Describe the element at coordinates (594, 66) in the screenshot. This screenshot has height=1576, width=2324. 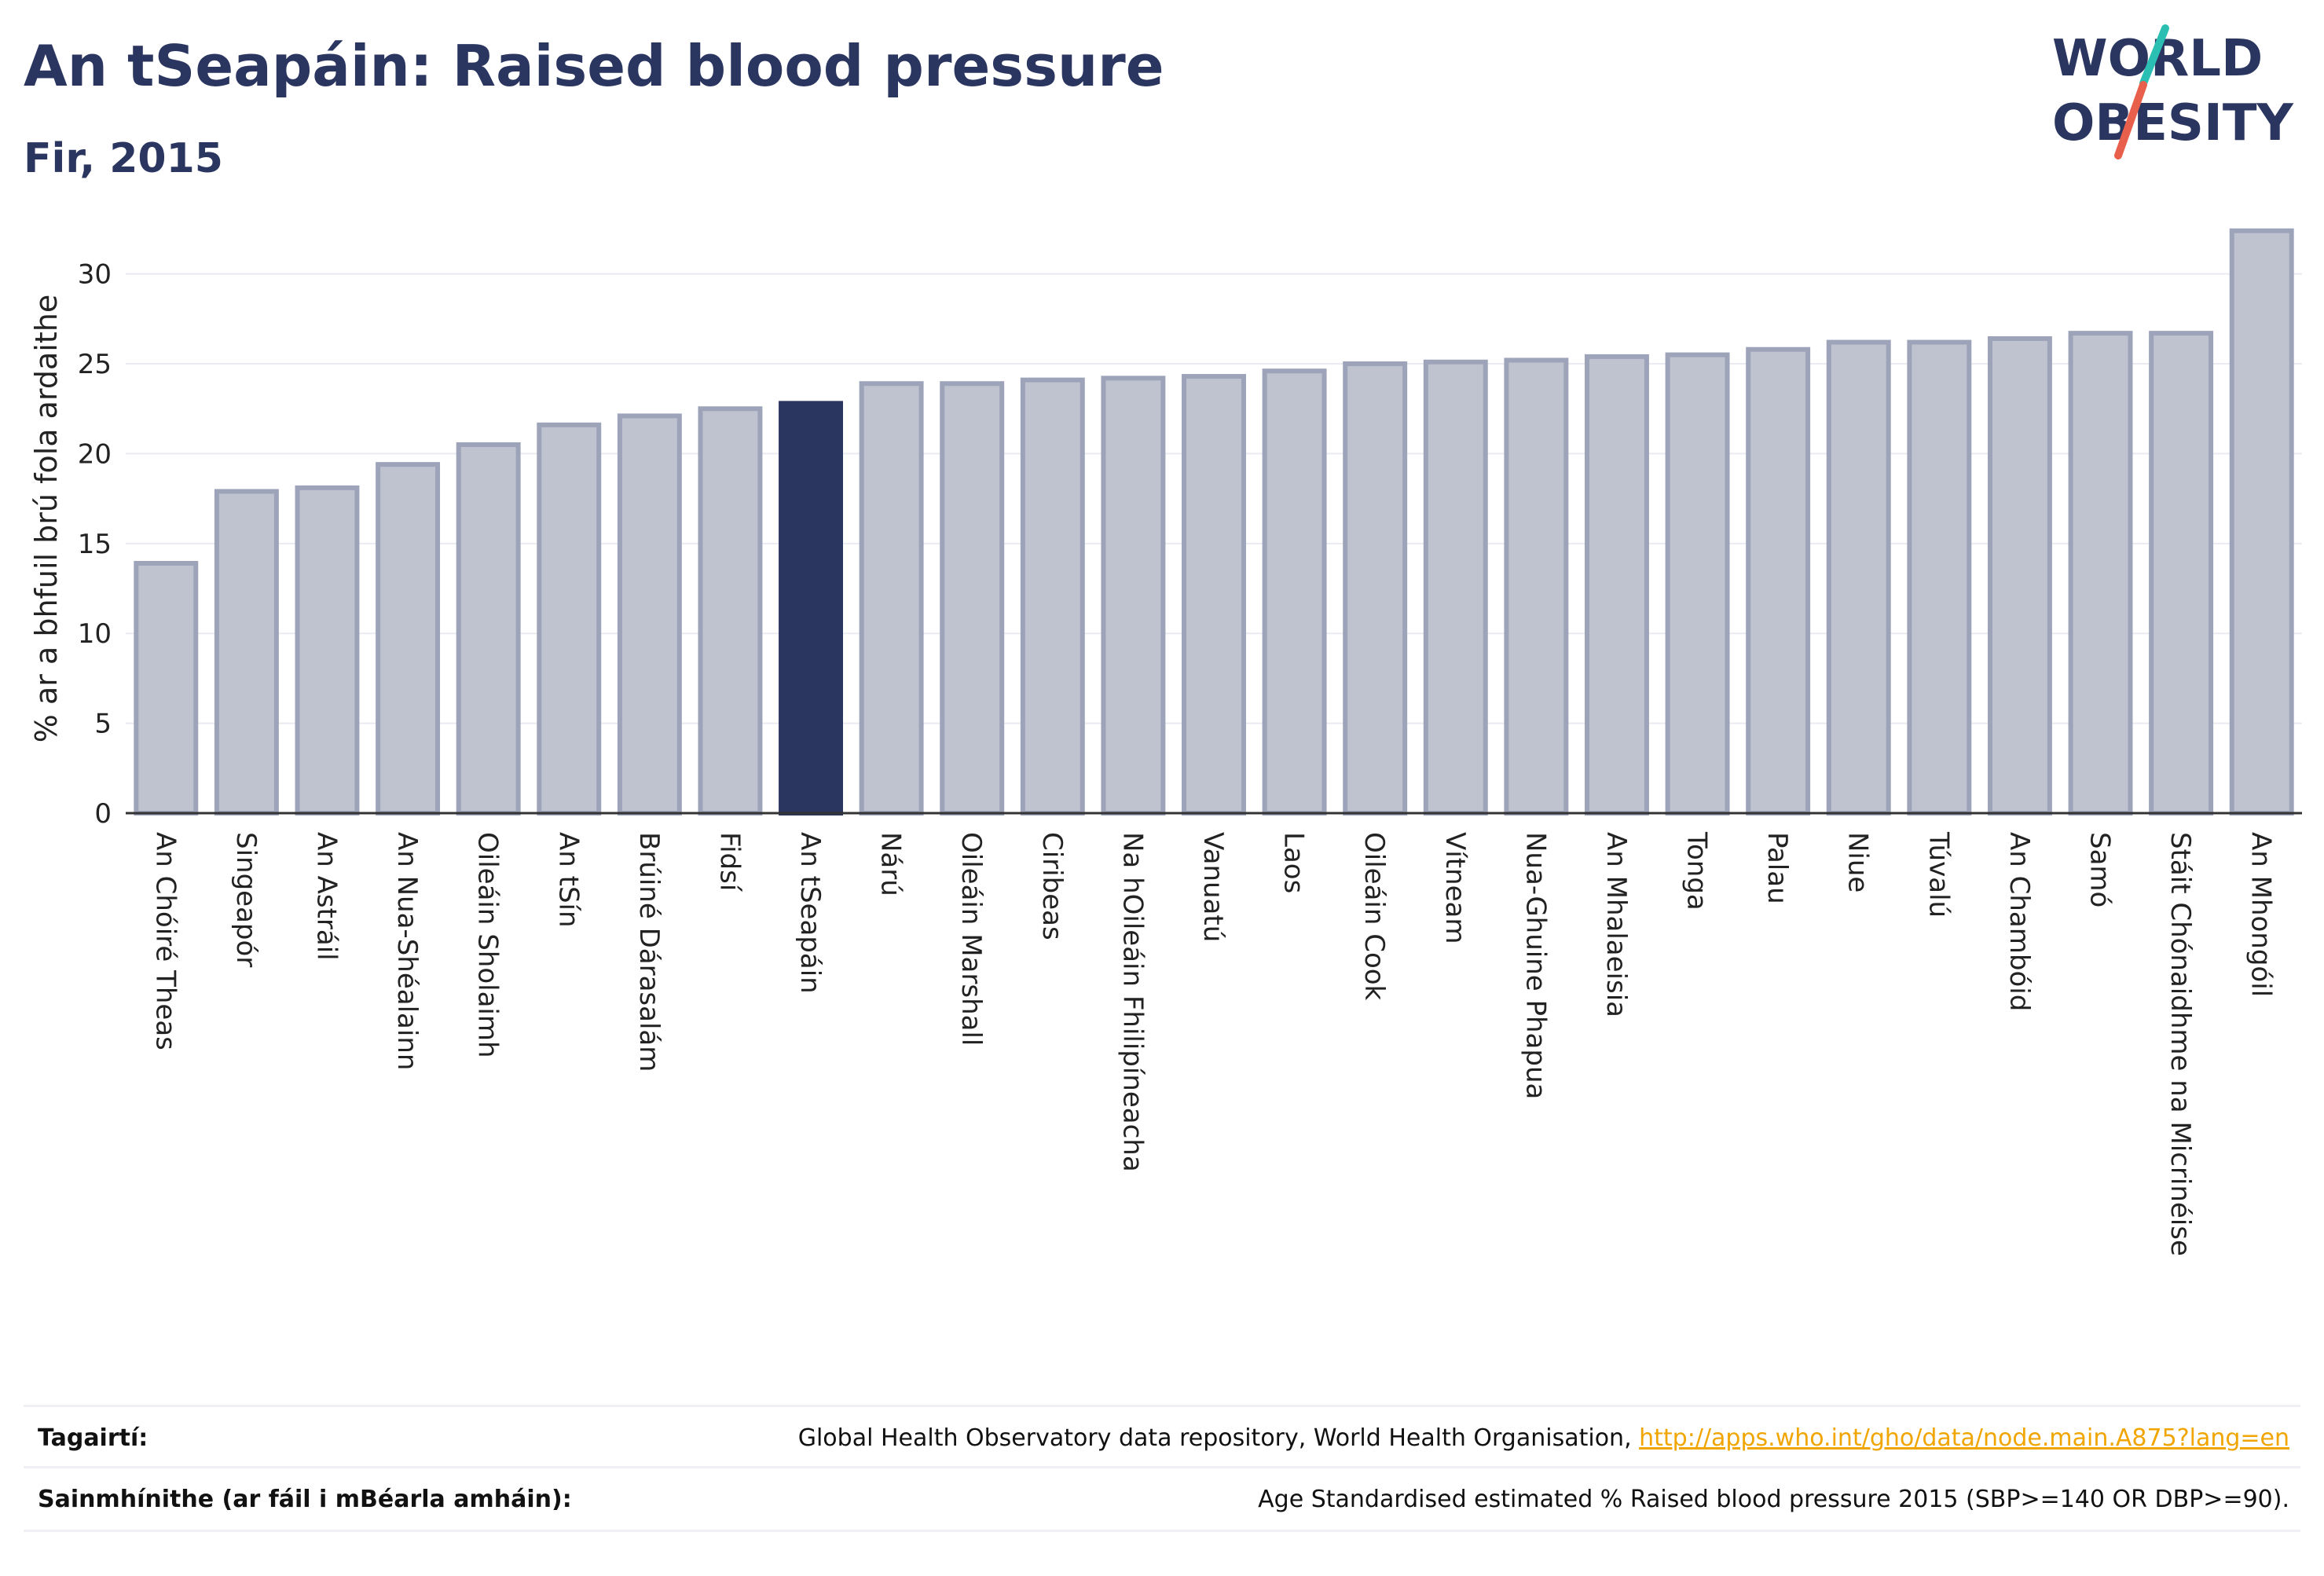
I see `chart-title: An tSeapáin: Raised blood pressure` at that location.